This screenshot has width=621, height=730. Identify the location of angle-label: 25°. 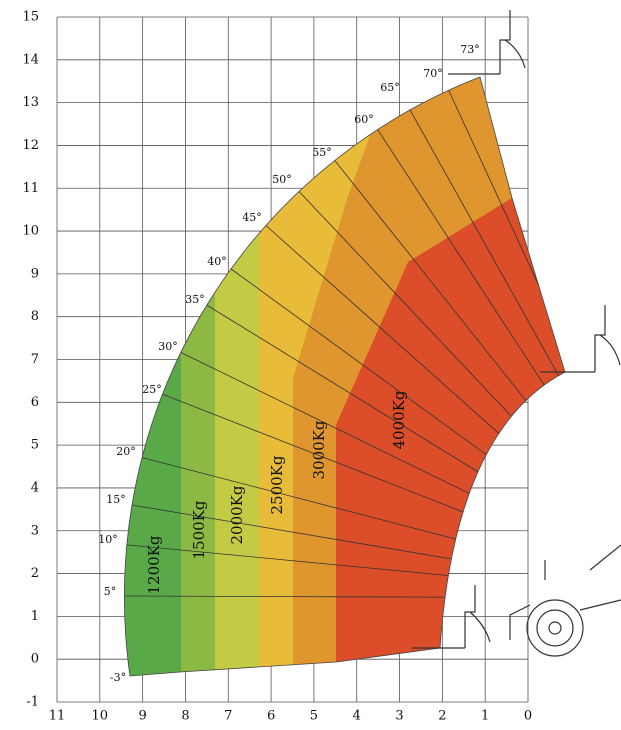
(152, 389).